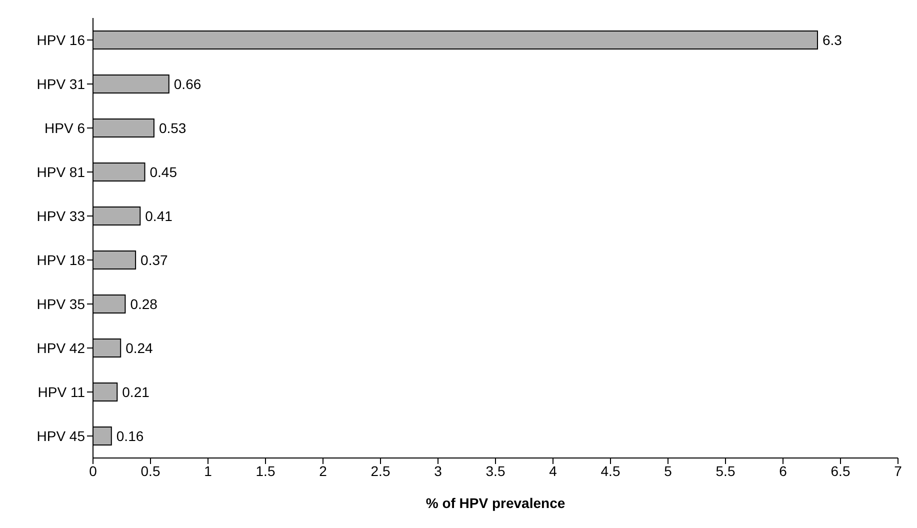 The height and width of the screenshot is (528, 917). What do you see at coordinates (61, 172) in the screenshot?
I see `y-tick-label: HPV 81` at bounding box center [61, 172].